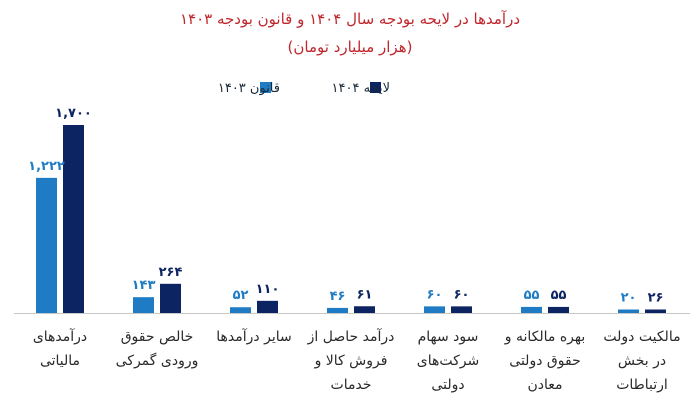 The height and width of the screenshot is (402, 700). What do you see at coordinates (629, 298) in the screenshot?
I see `value-label: ۲۰` at bounding box center [629, 298].